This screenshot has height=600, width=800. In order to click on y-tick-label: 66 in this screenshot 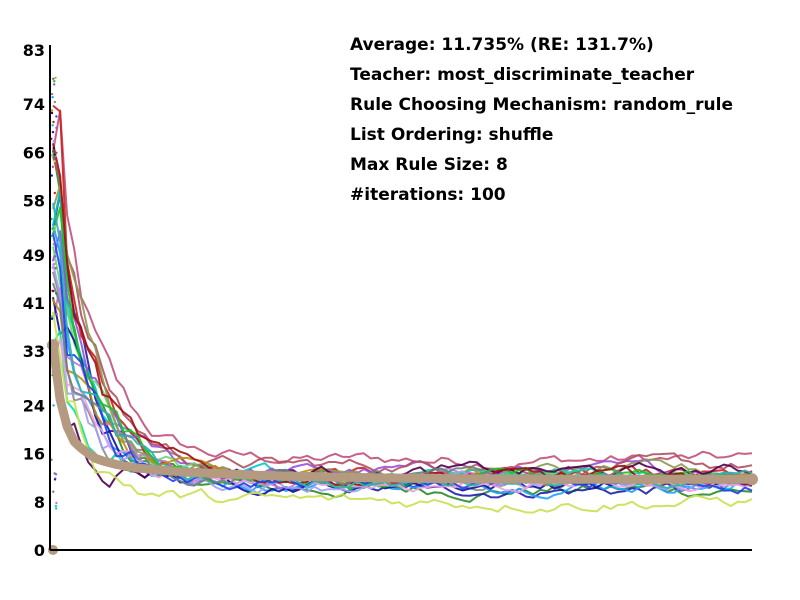, I will do `click(34, 152)`.